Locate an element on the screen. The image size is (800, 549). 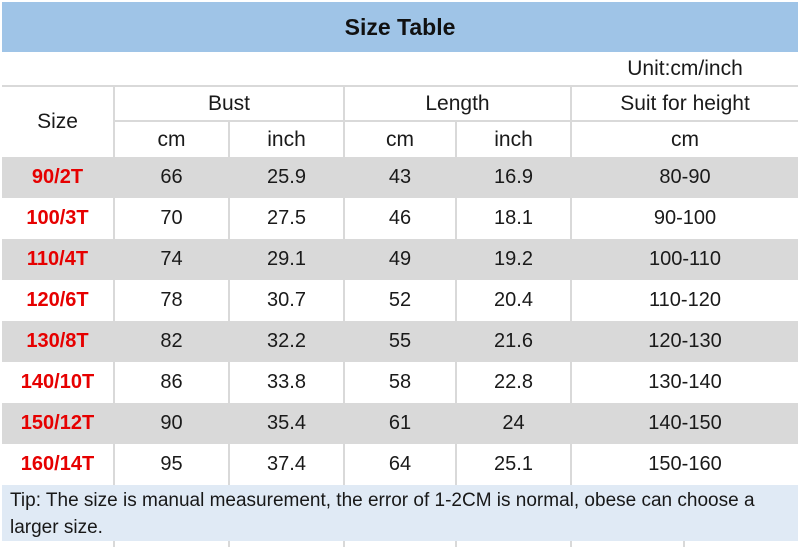
col-header-bust: Bust is located at coordinates (230, 104).